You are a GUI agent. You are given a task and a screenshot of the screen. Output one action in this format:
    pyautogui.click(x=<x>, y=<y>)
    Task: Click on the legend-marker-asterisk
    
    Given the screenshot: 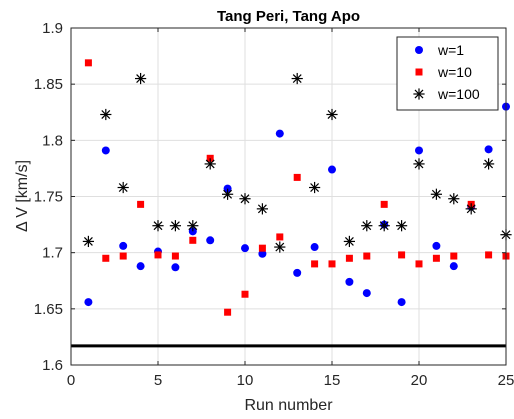 What is the action you would take?
    pyautogui.click(x=419, y=94)
    